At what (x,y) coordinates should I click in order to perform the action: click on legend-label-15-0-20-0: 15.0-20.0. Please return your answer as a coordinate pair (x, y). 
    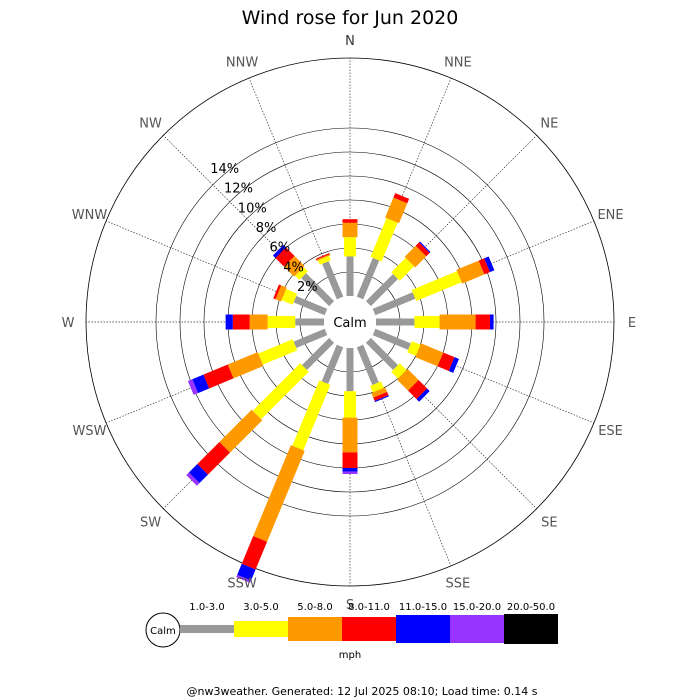
    Looking at the image, I should click on (477, 607).